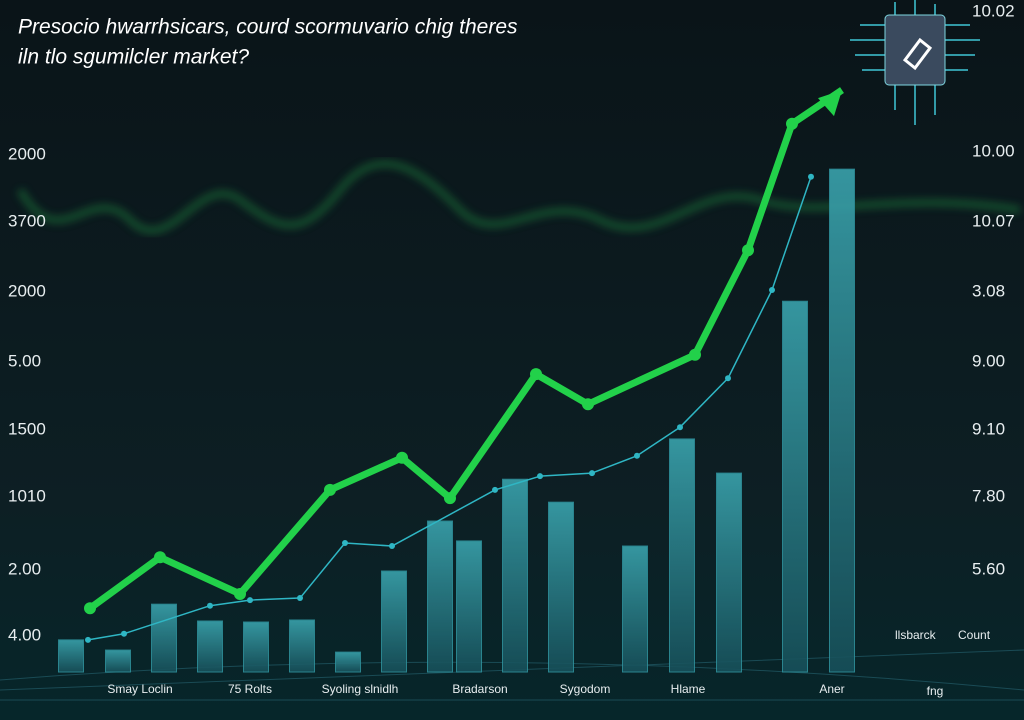 Image resolution: width=1024 pixels, height=720 pixels. I want to click on y-axis-label: 5.00, so click(24, 360).